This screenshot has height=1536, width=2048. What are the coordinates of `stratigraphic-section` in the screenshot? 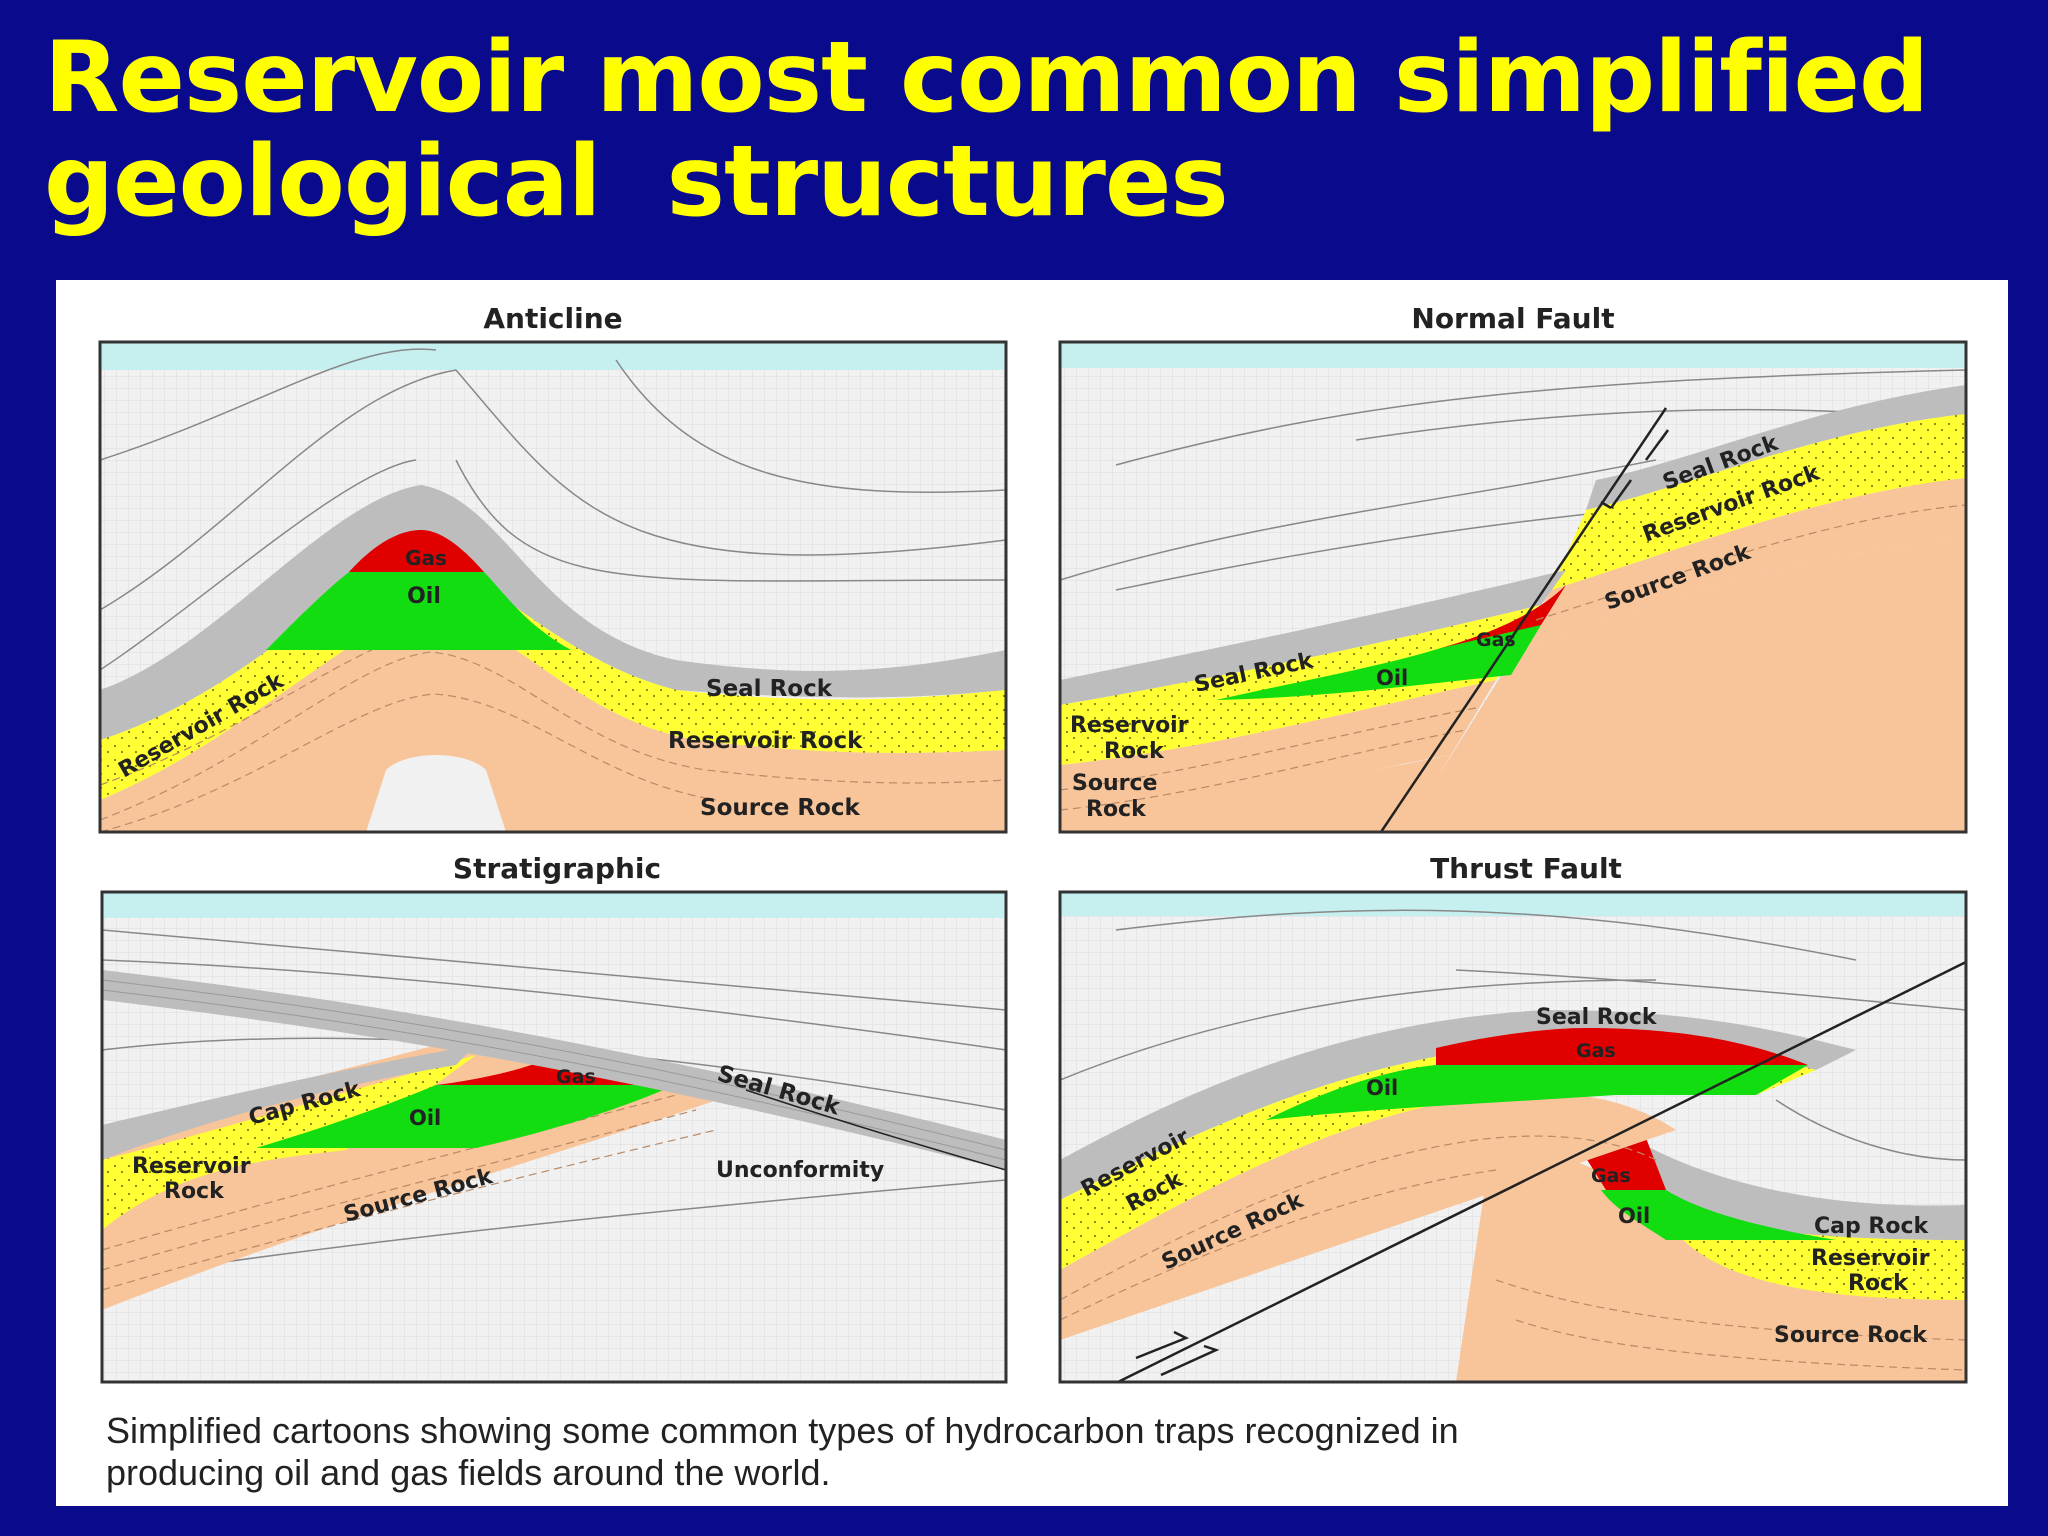 It's located at (554, 1137).